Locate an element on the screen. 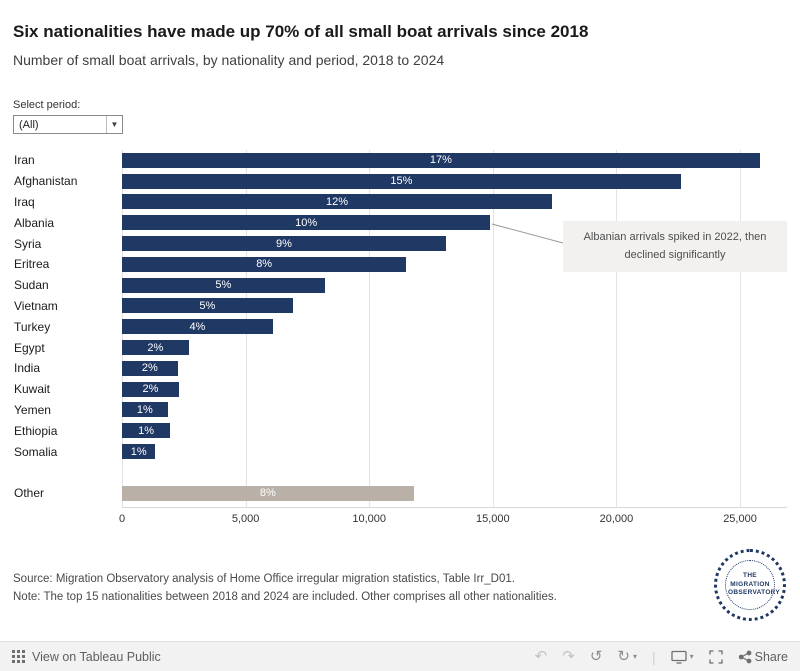 The height and width of the screenshot is (671, 800). bar-value-label: 17% is located at coordinates (440, 160).